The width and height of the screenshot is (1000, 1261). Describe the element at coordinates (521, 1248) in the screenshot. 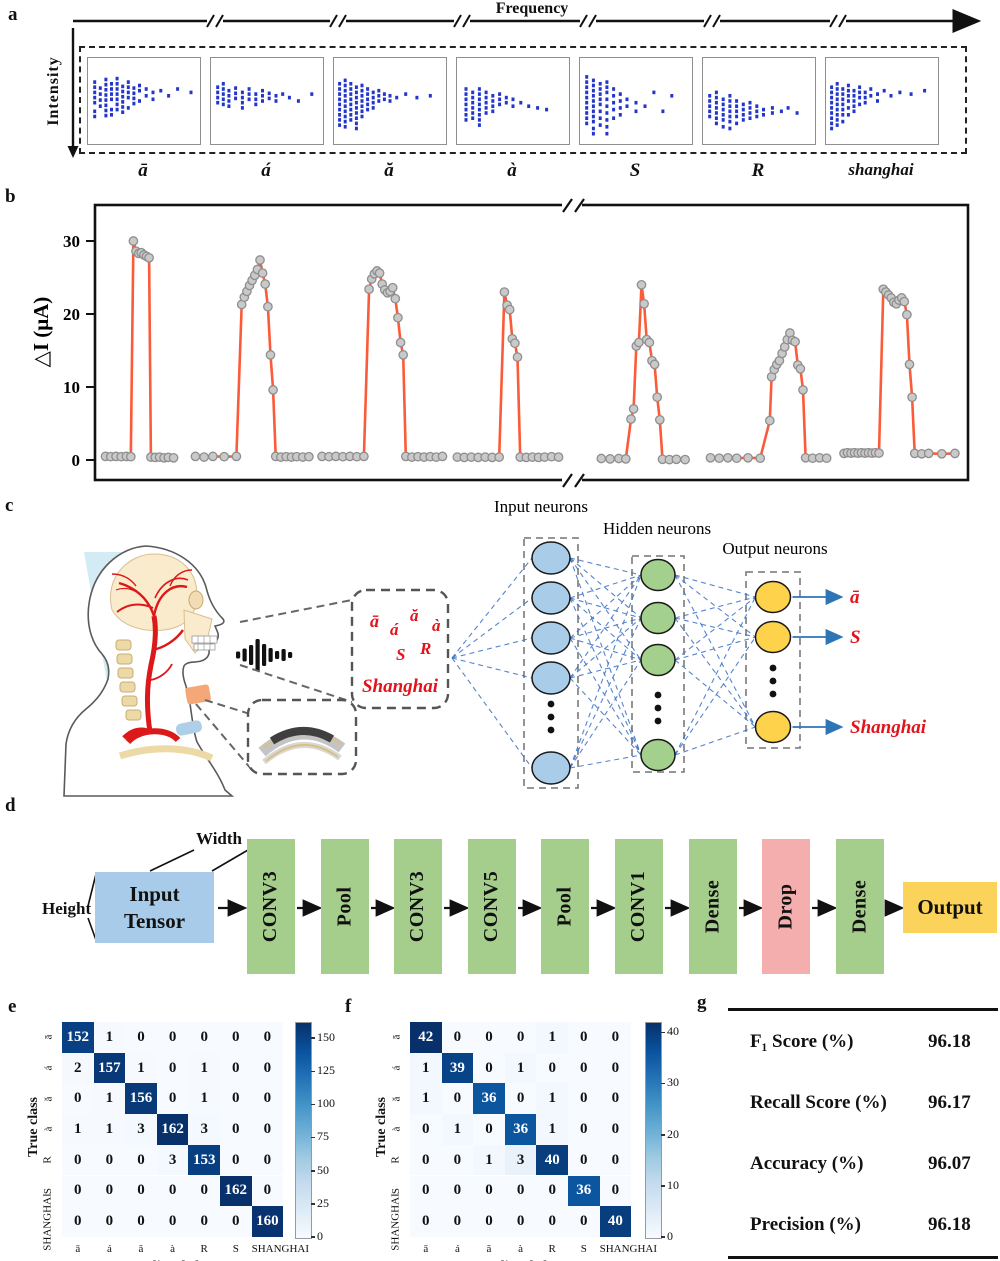

I see `col-tick-label: à` at that location.